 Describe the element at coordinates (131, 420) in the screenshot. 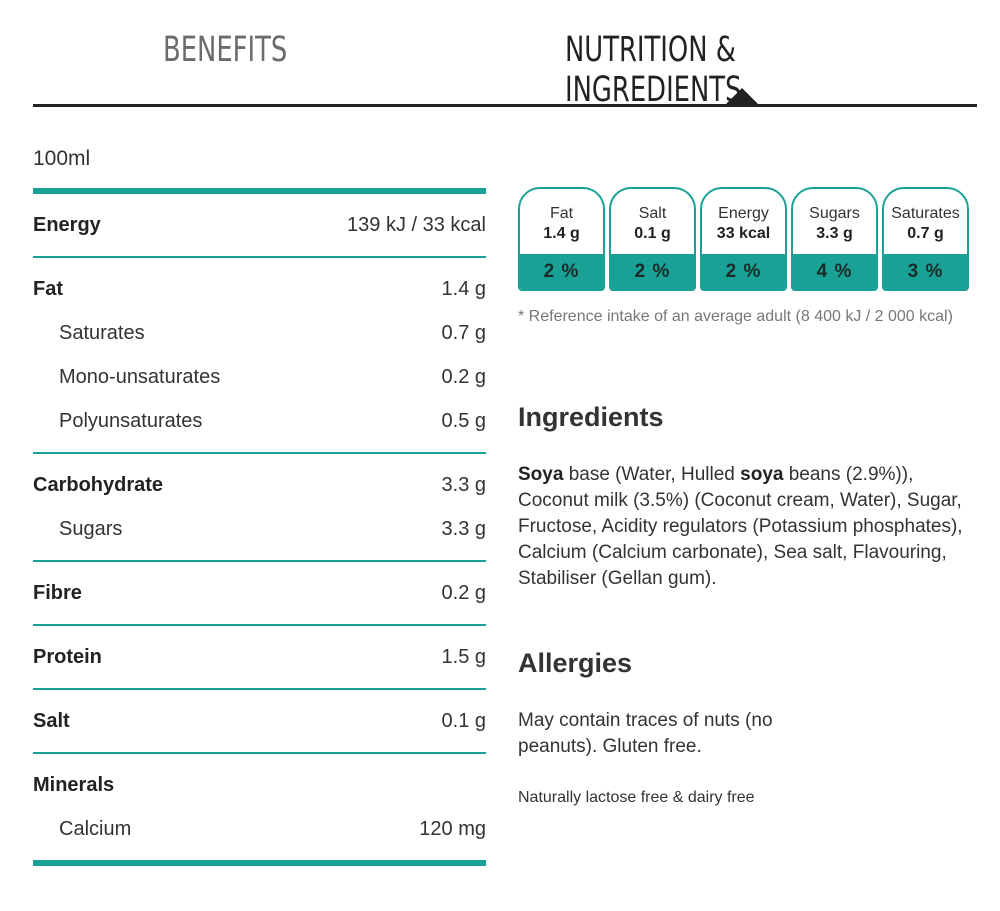

I see `nutrient-label: Polyunsaturates` at that location.